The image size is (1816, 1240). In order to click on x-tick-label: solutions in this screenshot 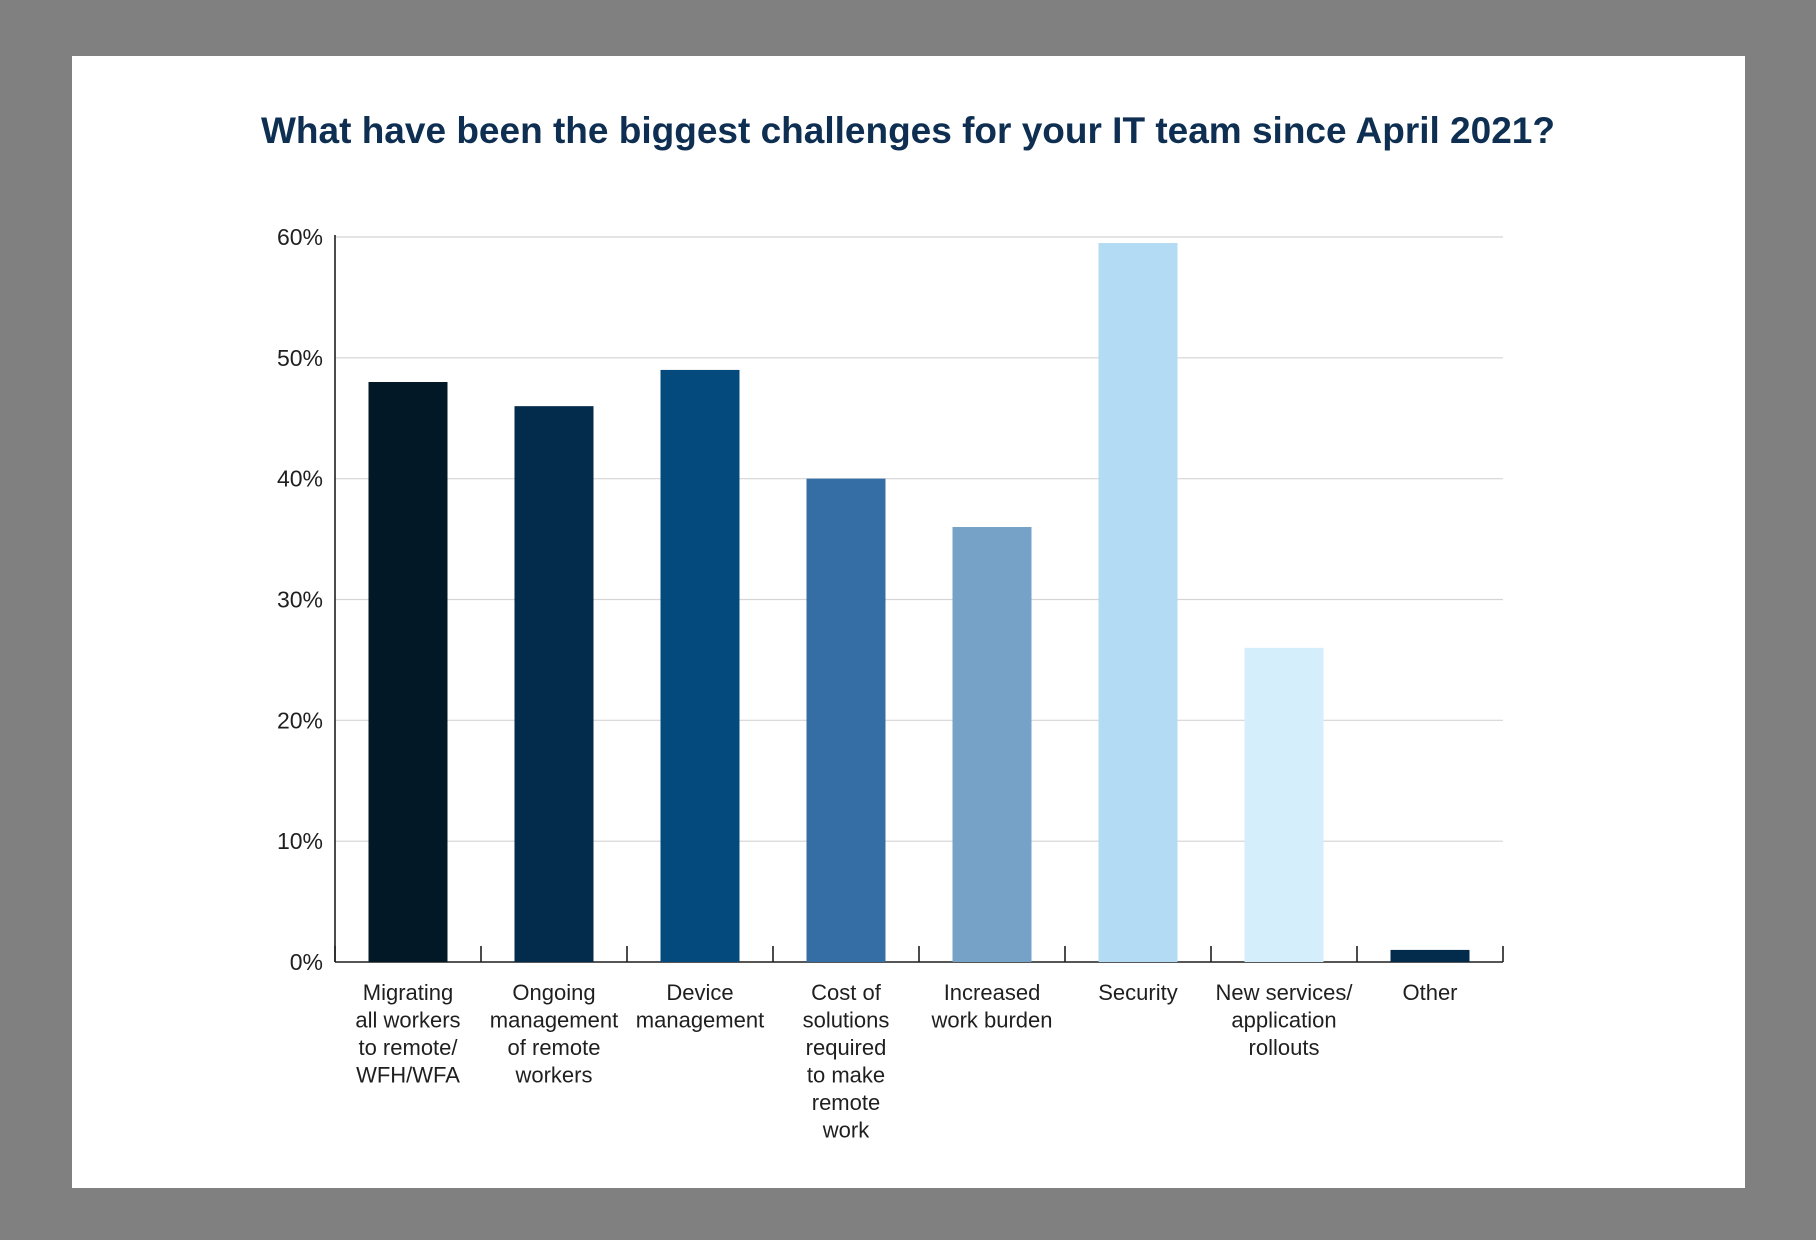, I will do `click(846, 1020)`.